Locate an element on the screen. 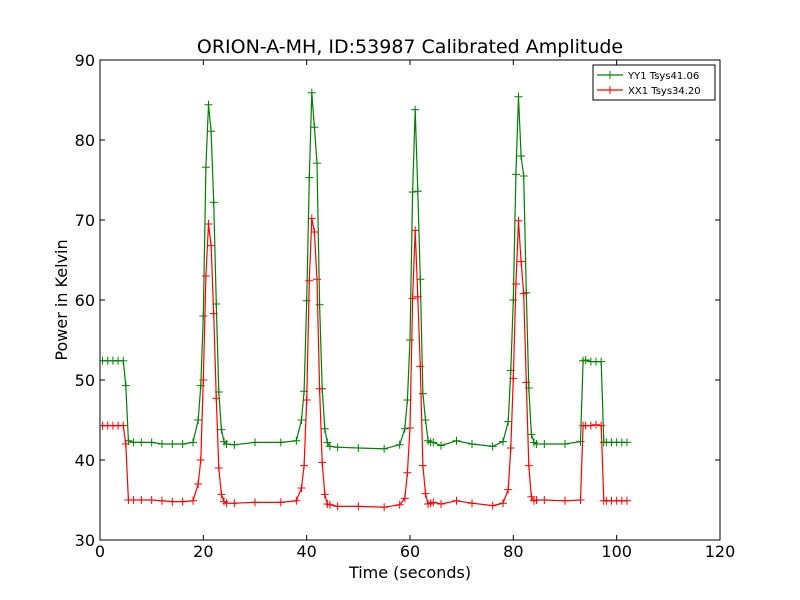 This screenshot has height=600, width=800. y-axis-label: Power in Kelvin is located at coordinates (61, 299).